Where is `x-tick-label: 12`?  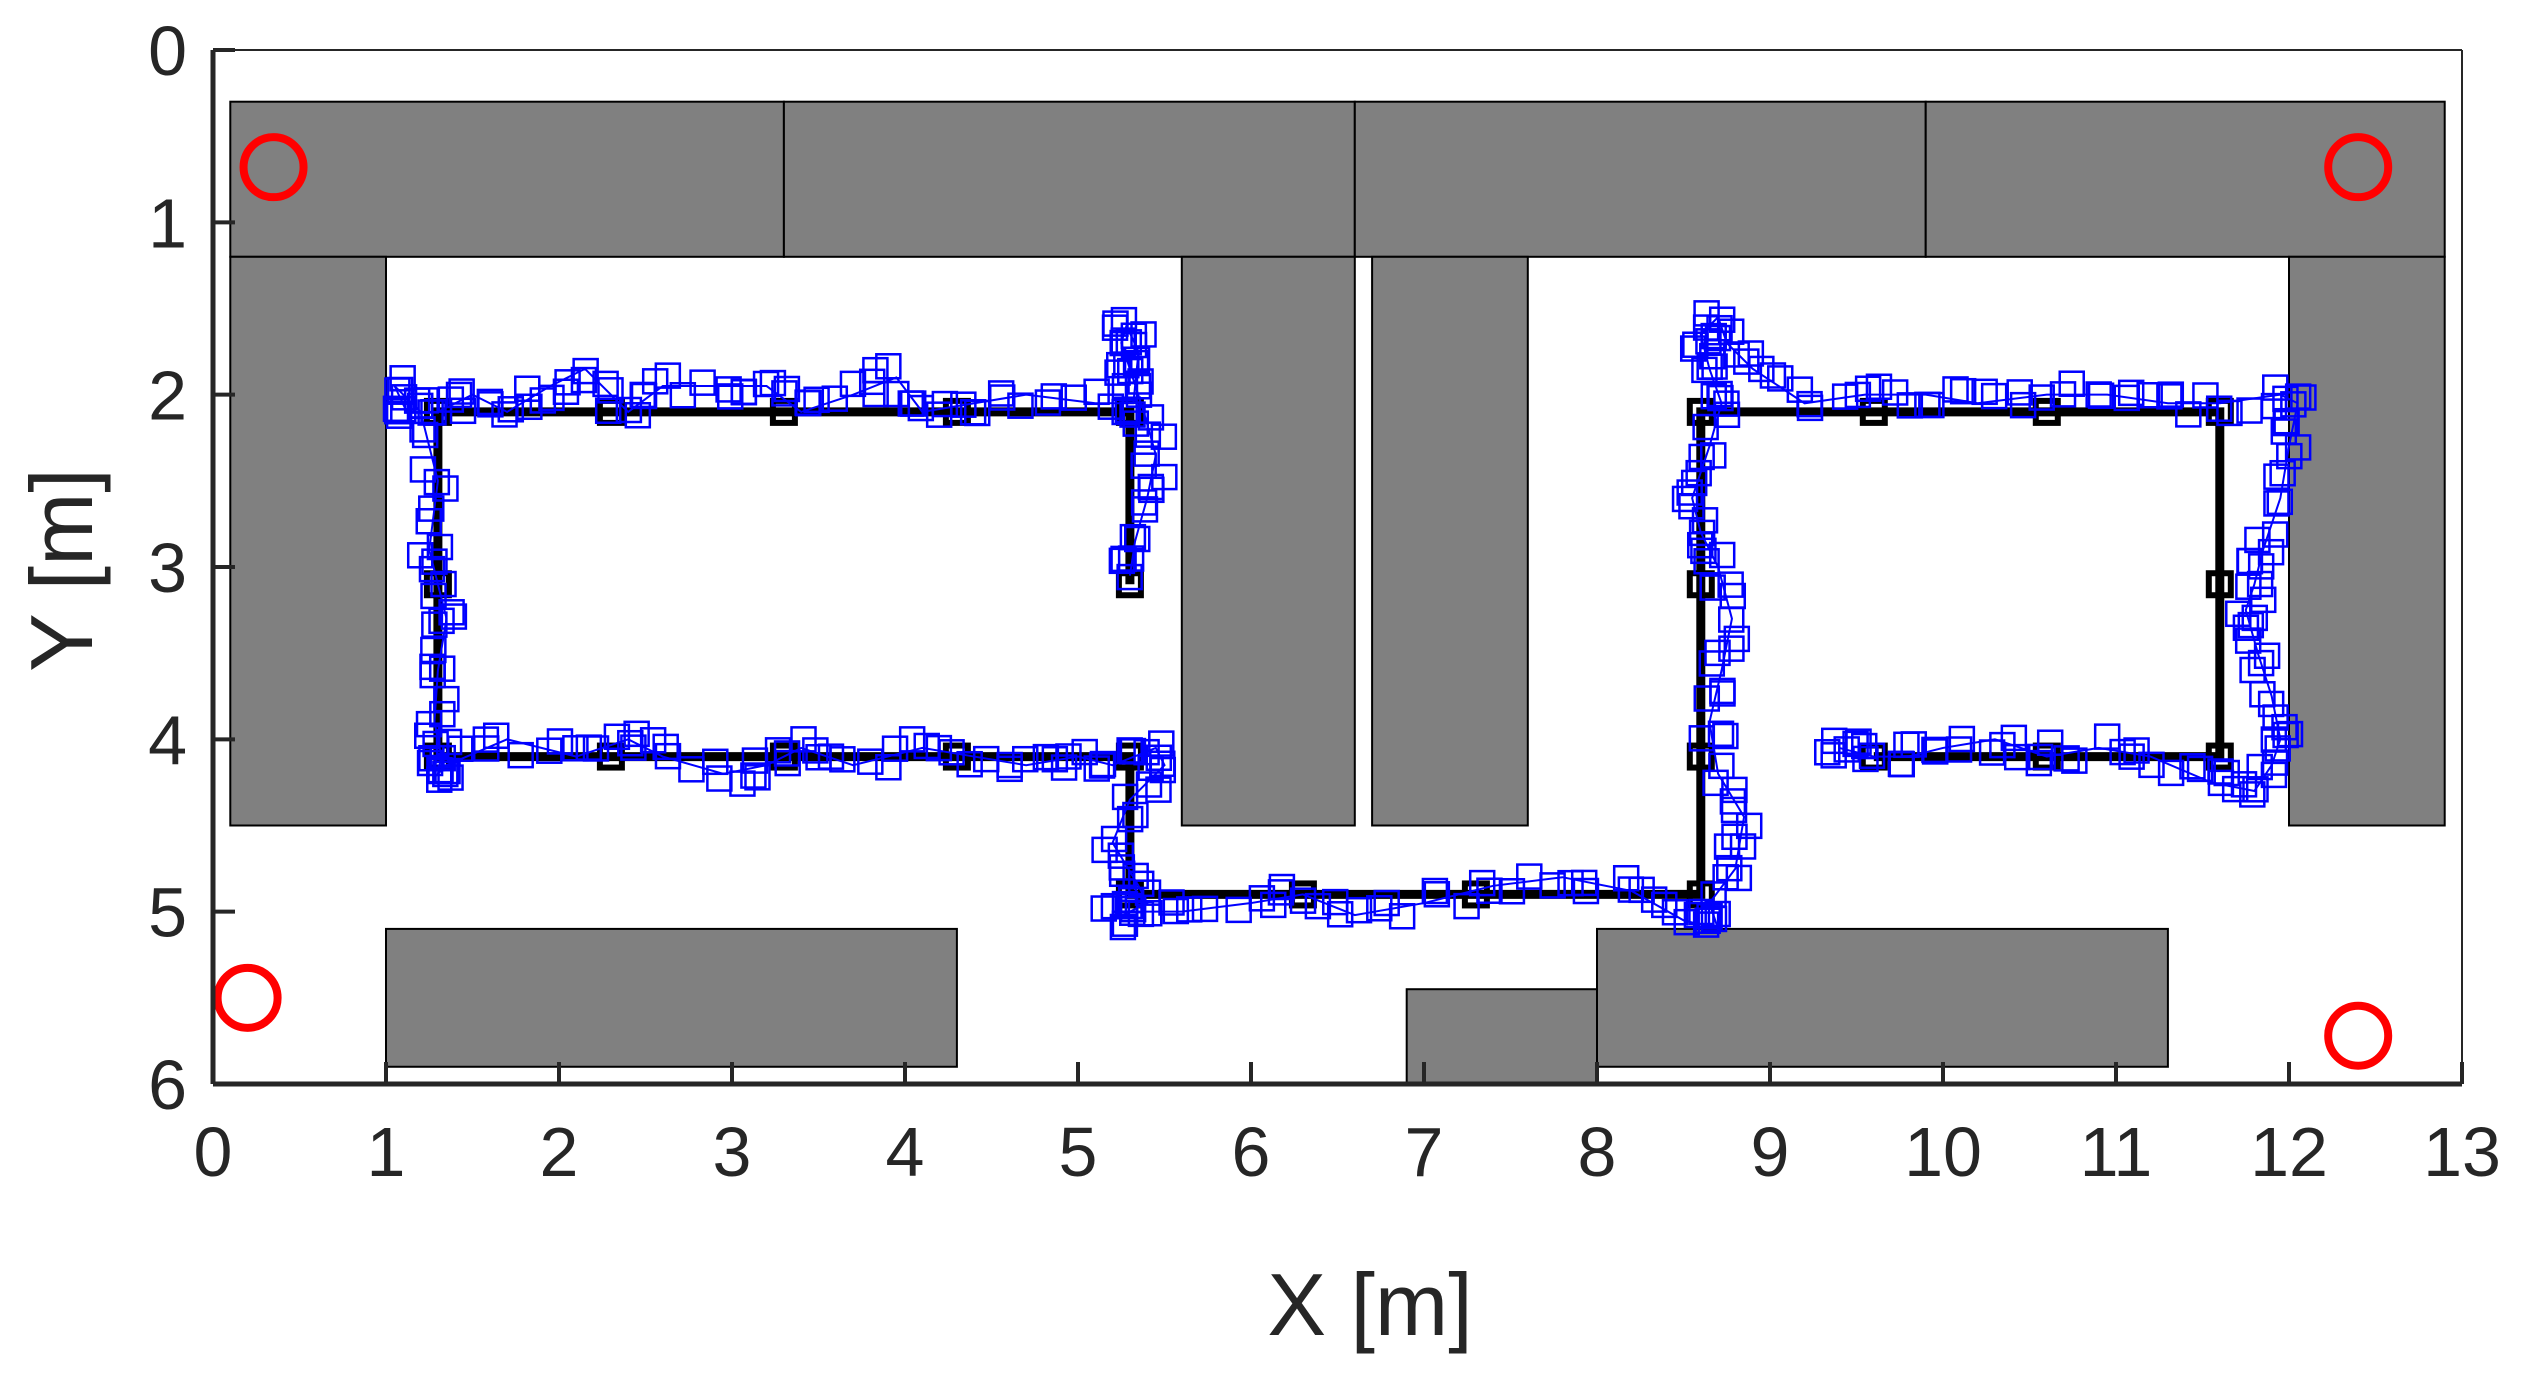
x-tick-label: 12 is located at coordinates (2289, 1152).